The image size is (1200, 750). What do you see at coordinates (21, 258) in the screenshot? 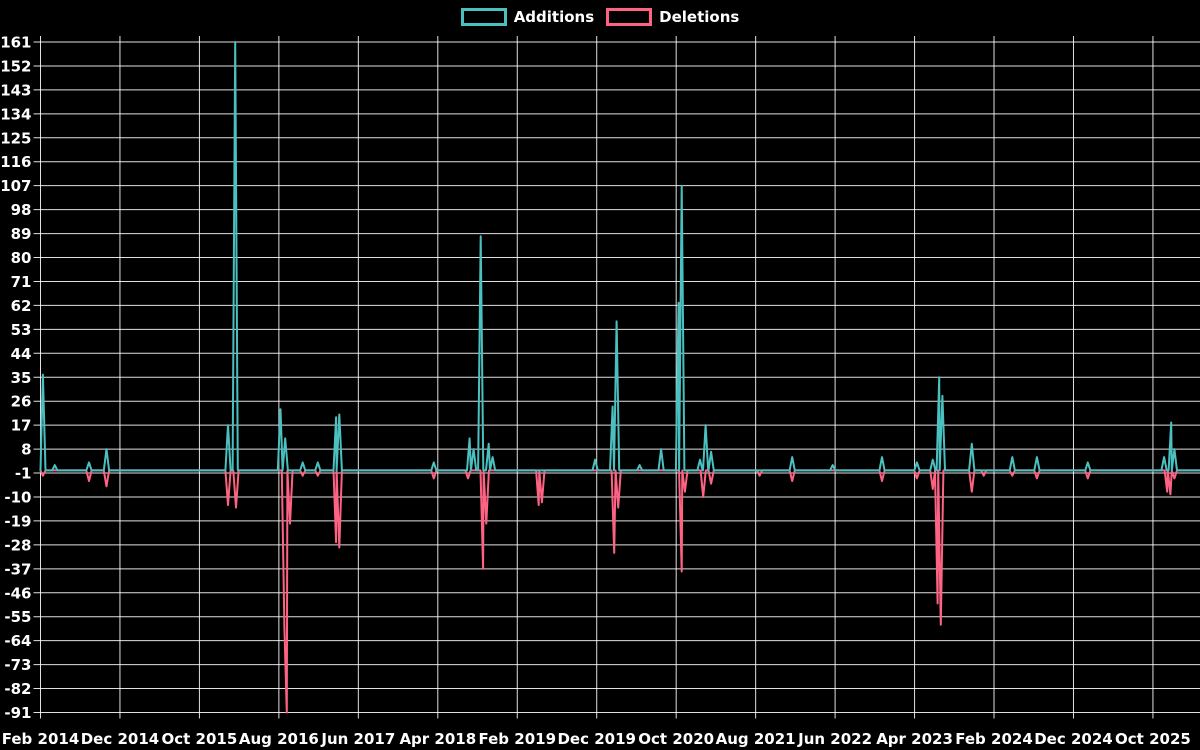
I see `y-tick-label: 80` at bounding box center [21, 258].